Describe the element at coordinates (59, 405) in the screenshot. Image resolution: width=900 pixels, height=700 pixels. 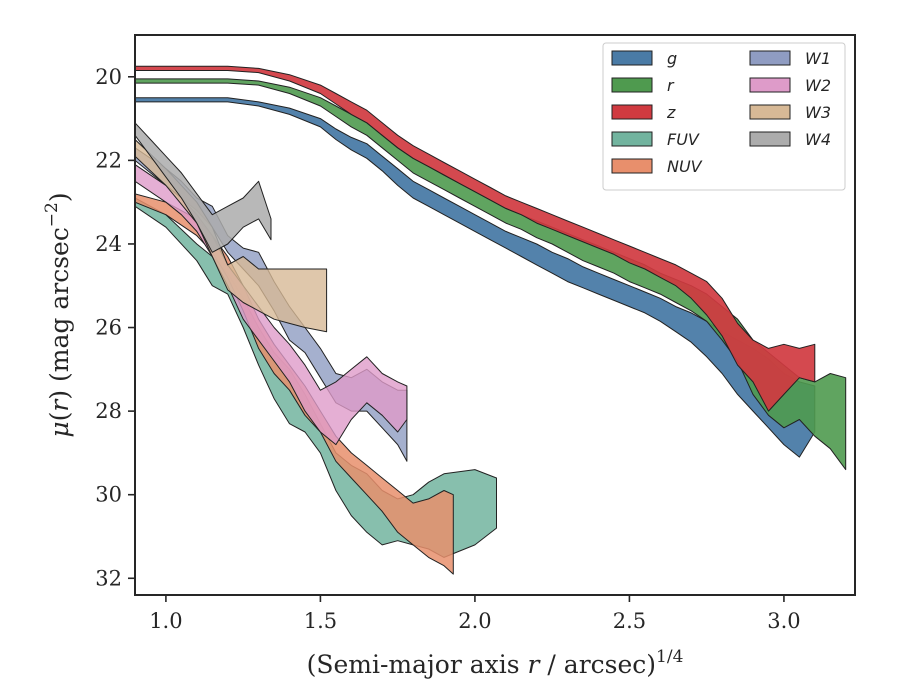
I see `y-axis-title-var: r` at that location.